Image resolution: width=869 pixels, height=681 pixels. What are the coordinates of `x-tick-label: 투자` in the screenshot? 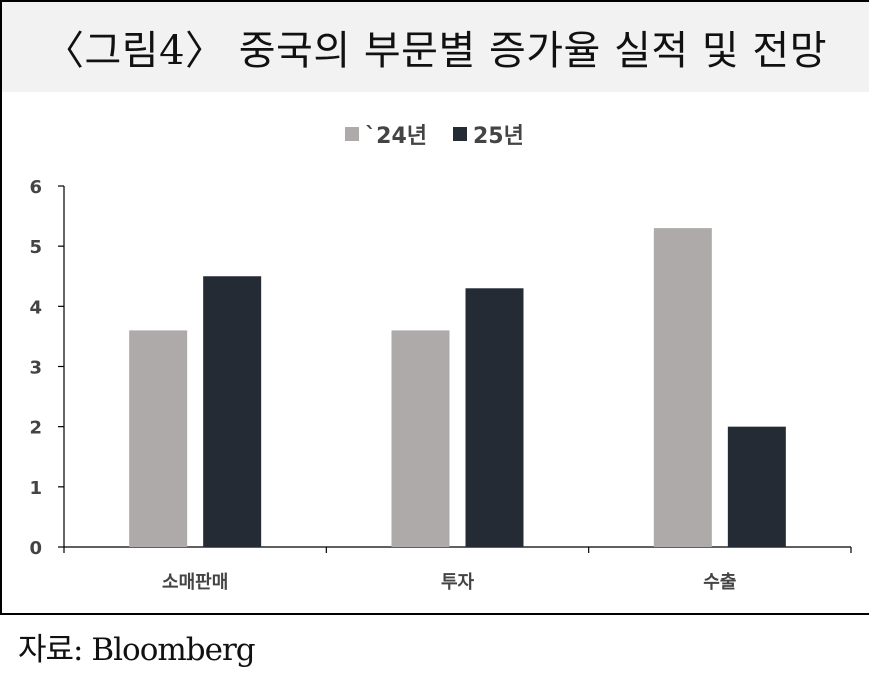 It's located at (458, 582).